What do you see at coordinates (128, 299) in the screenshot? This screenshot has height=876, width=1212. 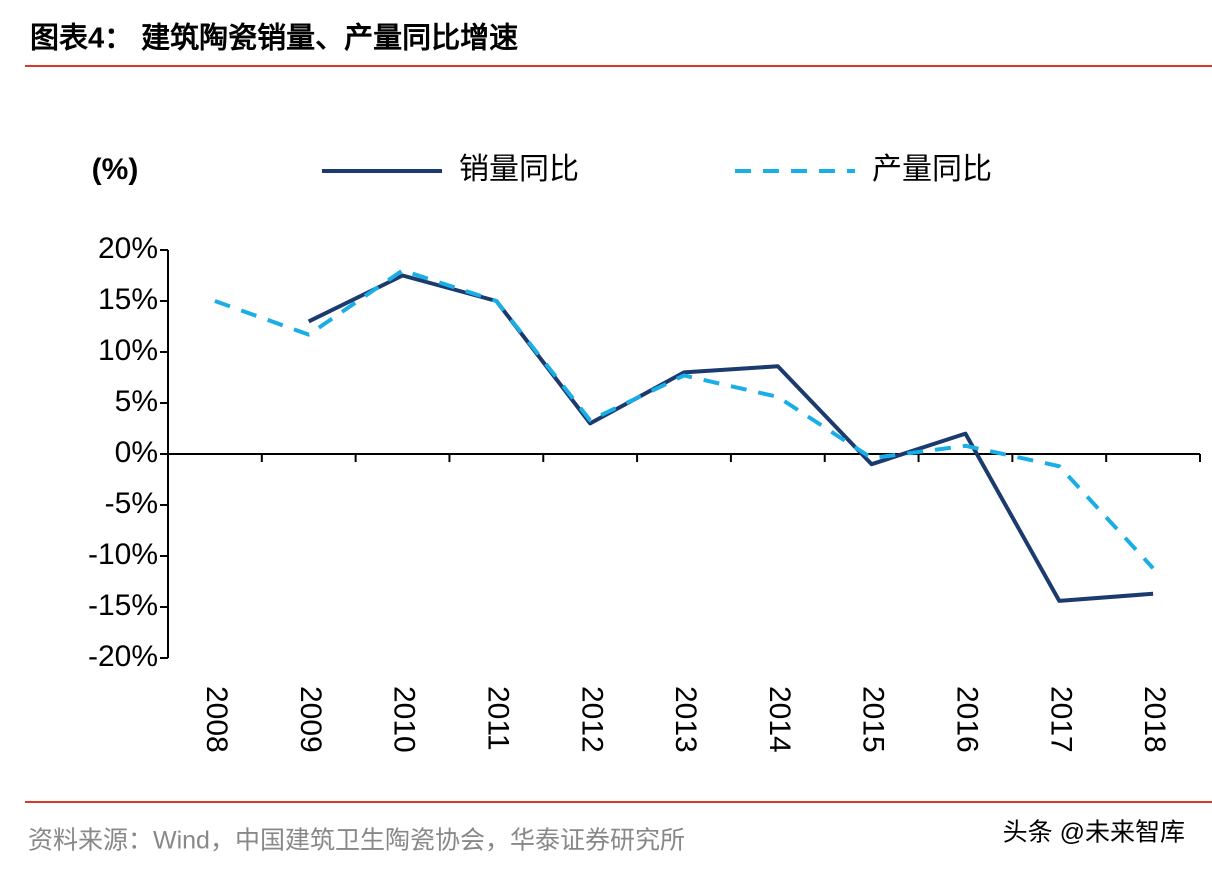 I see `y-tick-label: 15%` at bounding box center [128, 299].